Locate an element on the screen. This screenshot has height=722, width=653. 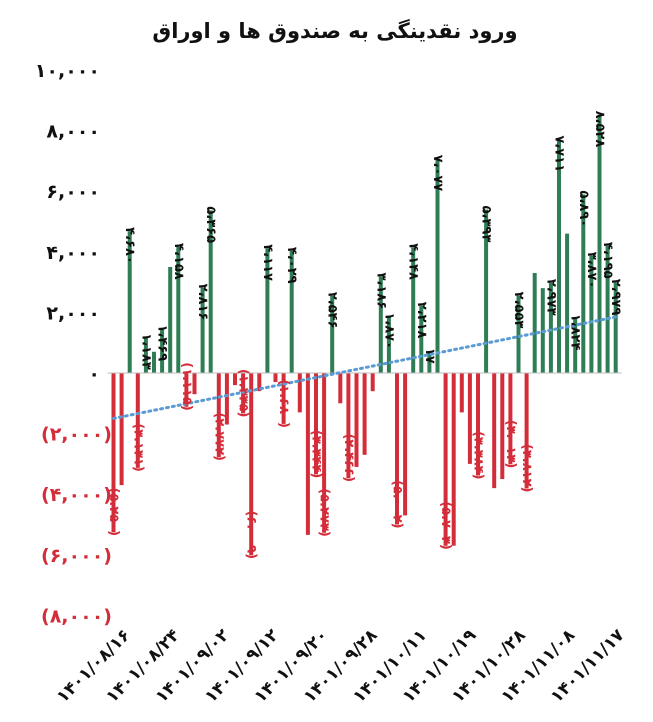
data-label: (۳،۸۱۲) is located at coordinates (526, 468).